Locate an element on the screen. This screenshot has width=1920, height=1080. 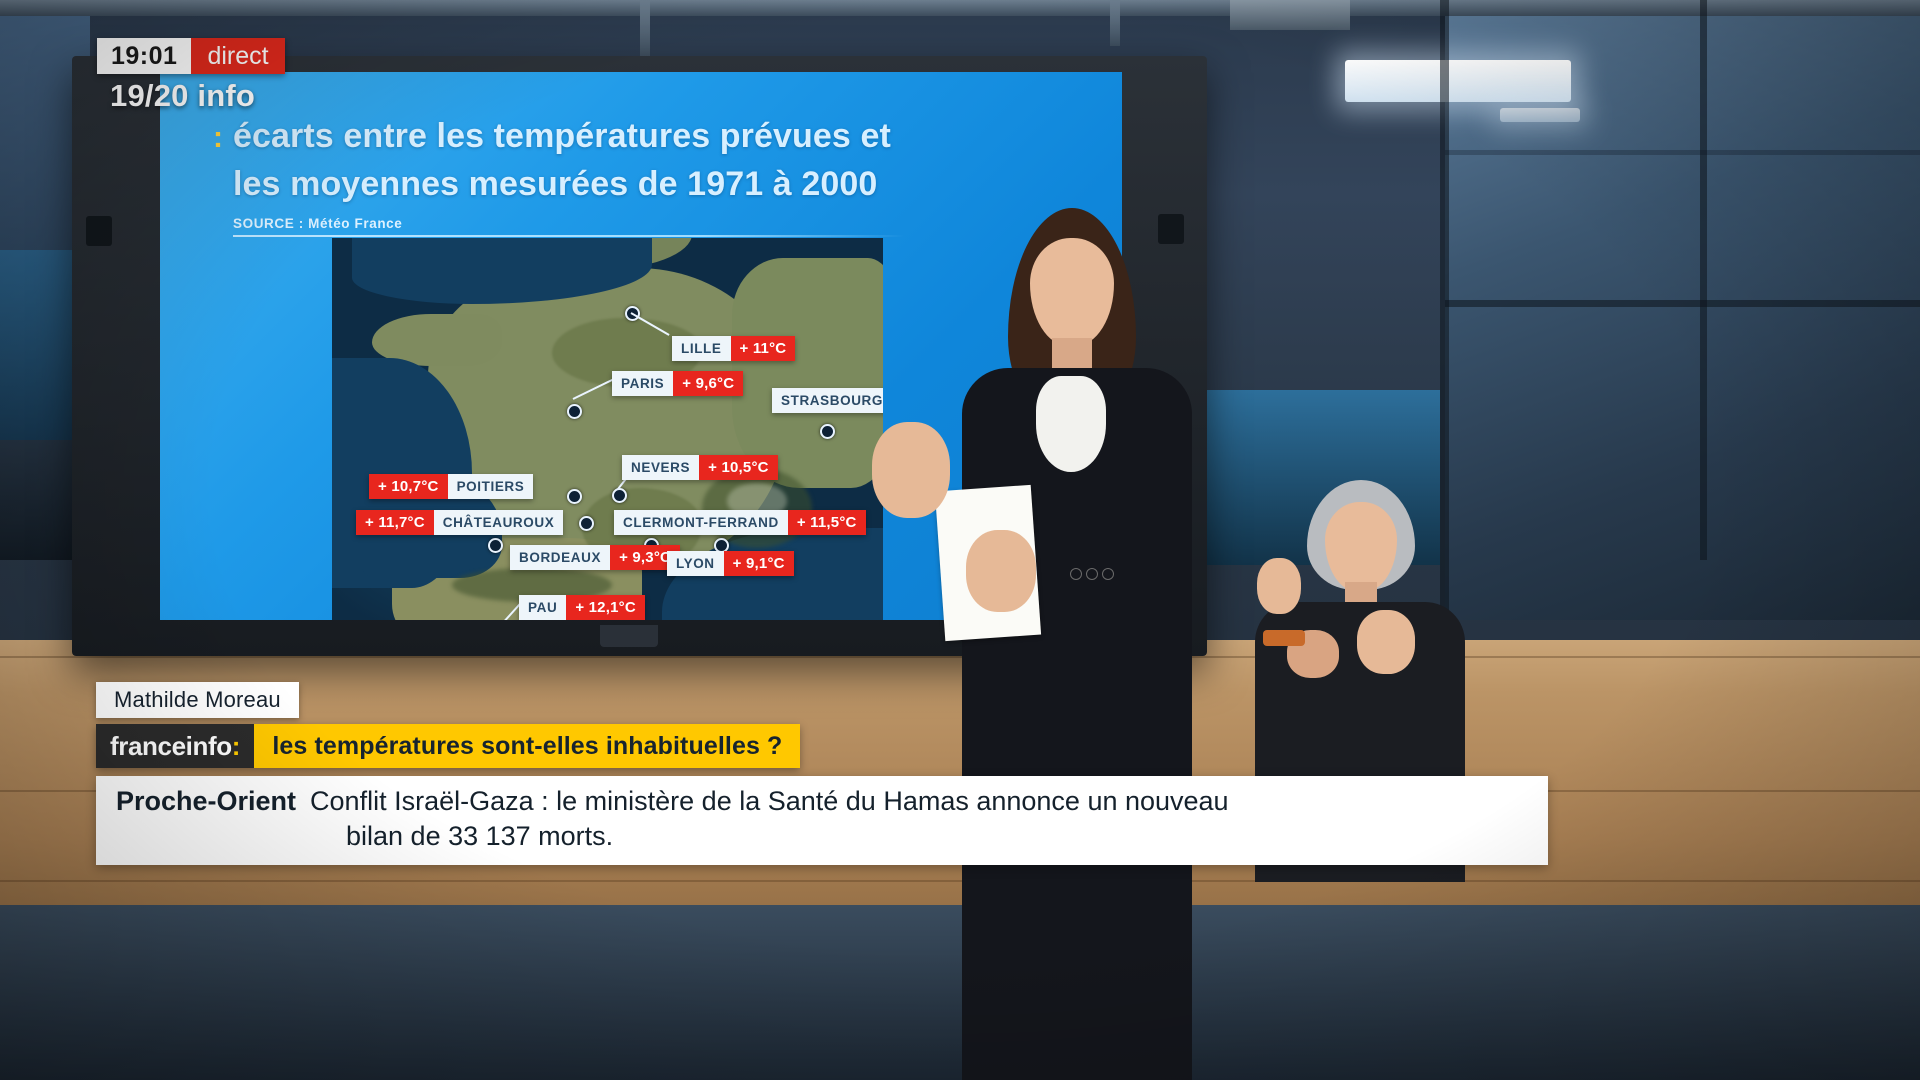
map-label-city-pau: PAU is located at coordinates (543, 607).